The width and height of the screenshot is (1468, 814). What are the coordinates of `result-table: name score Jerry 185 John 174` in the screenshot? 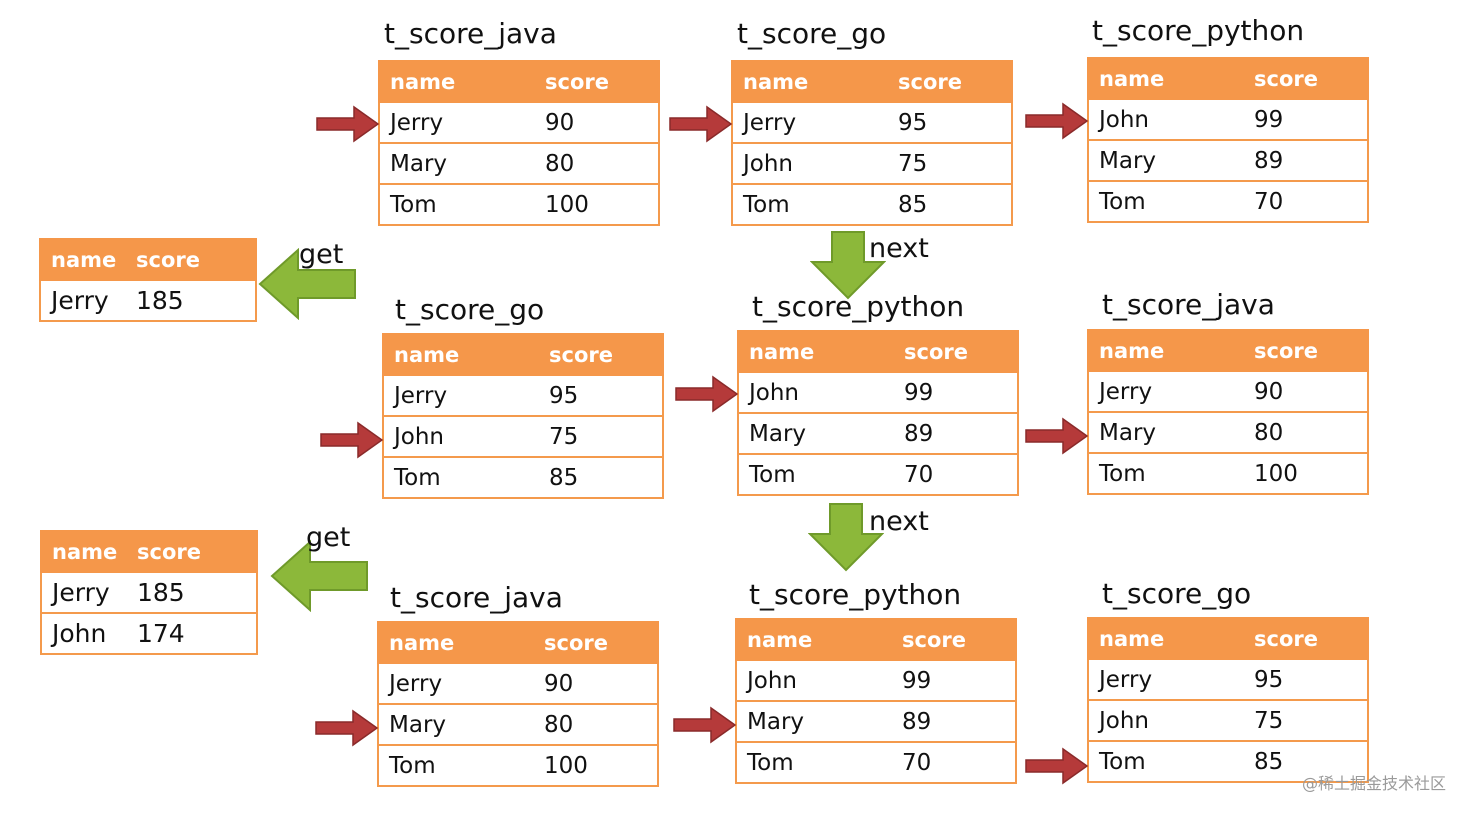 It's located at (149, 592).